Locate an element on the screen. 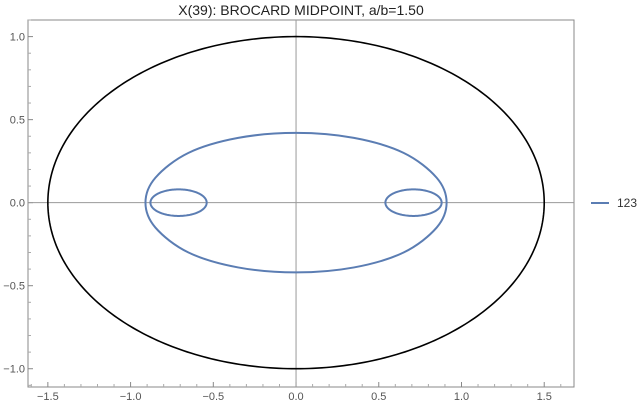 The width and height of the screenshot is (643, 406). y-tick-label: 0.0 is located at coordinates (17, 204).